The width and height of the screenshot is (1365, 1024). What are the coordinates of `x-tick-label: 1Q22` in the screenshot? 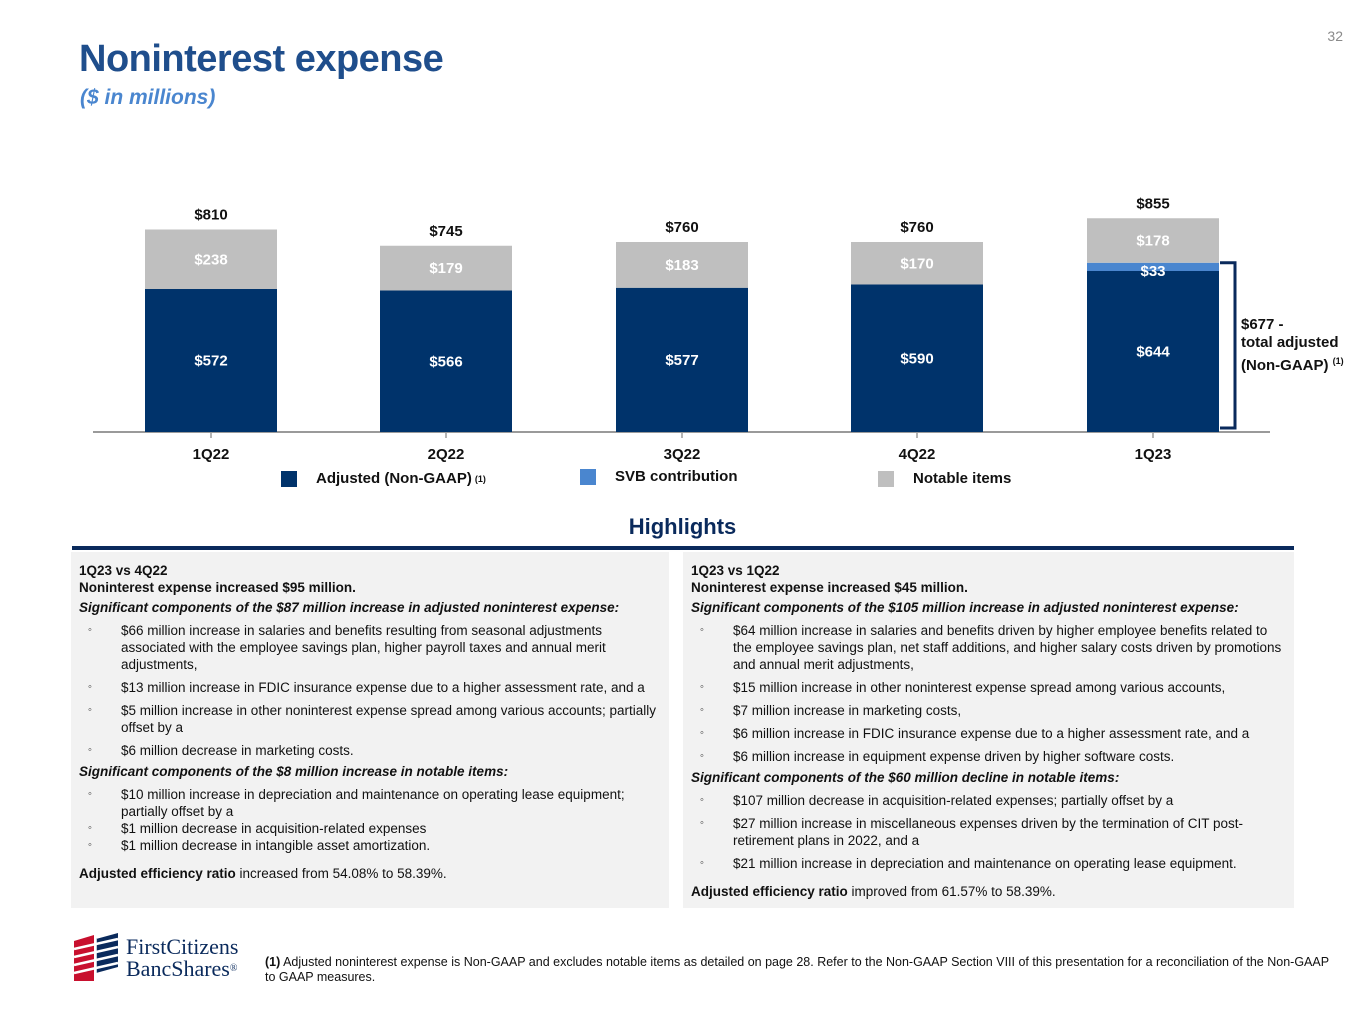 It's located at (211, 454).